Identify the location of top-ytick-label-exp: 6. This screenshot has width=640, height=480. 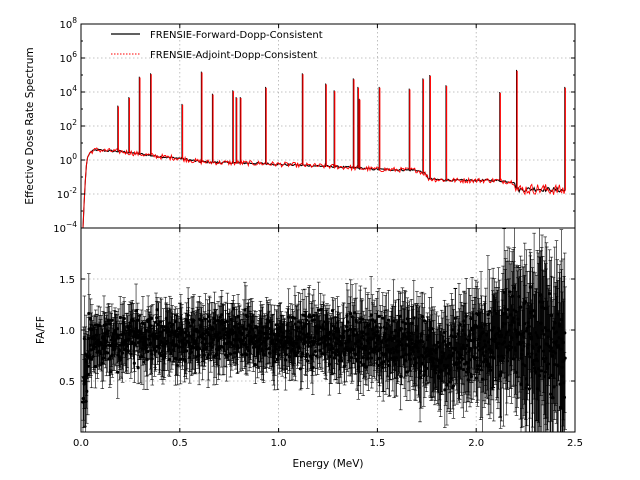
(74, 54).